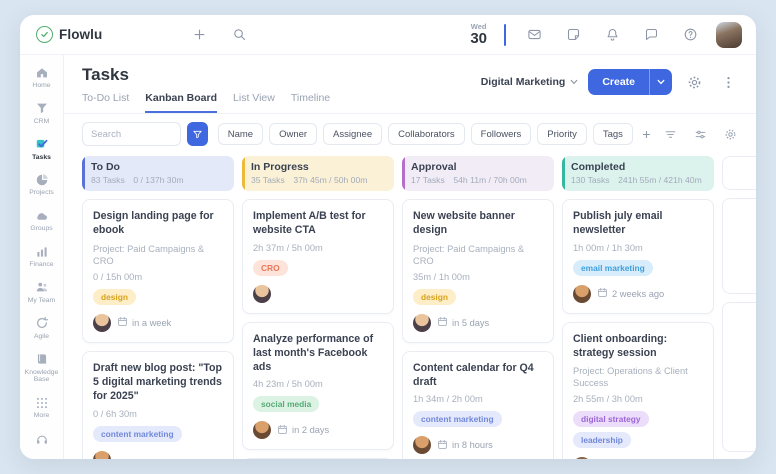  What do you see at coordinates (646, 134) in the screenshot?
I see `add-filter-button: +` at bounding box center [646, 134].